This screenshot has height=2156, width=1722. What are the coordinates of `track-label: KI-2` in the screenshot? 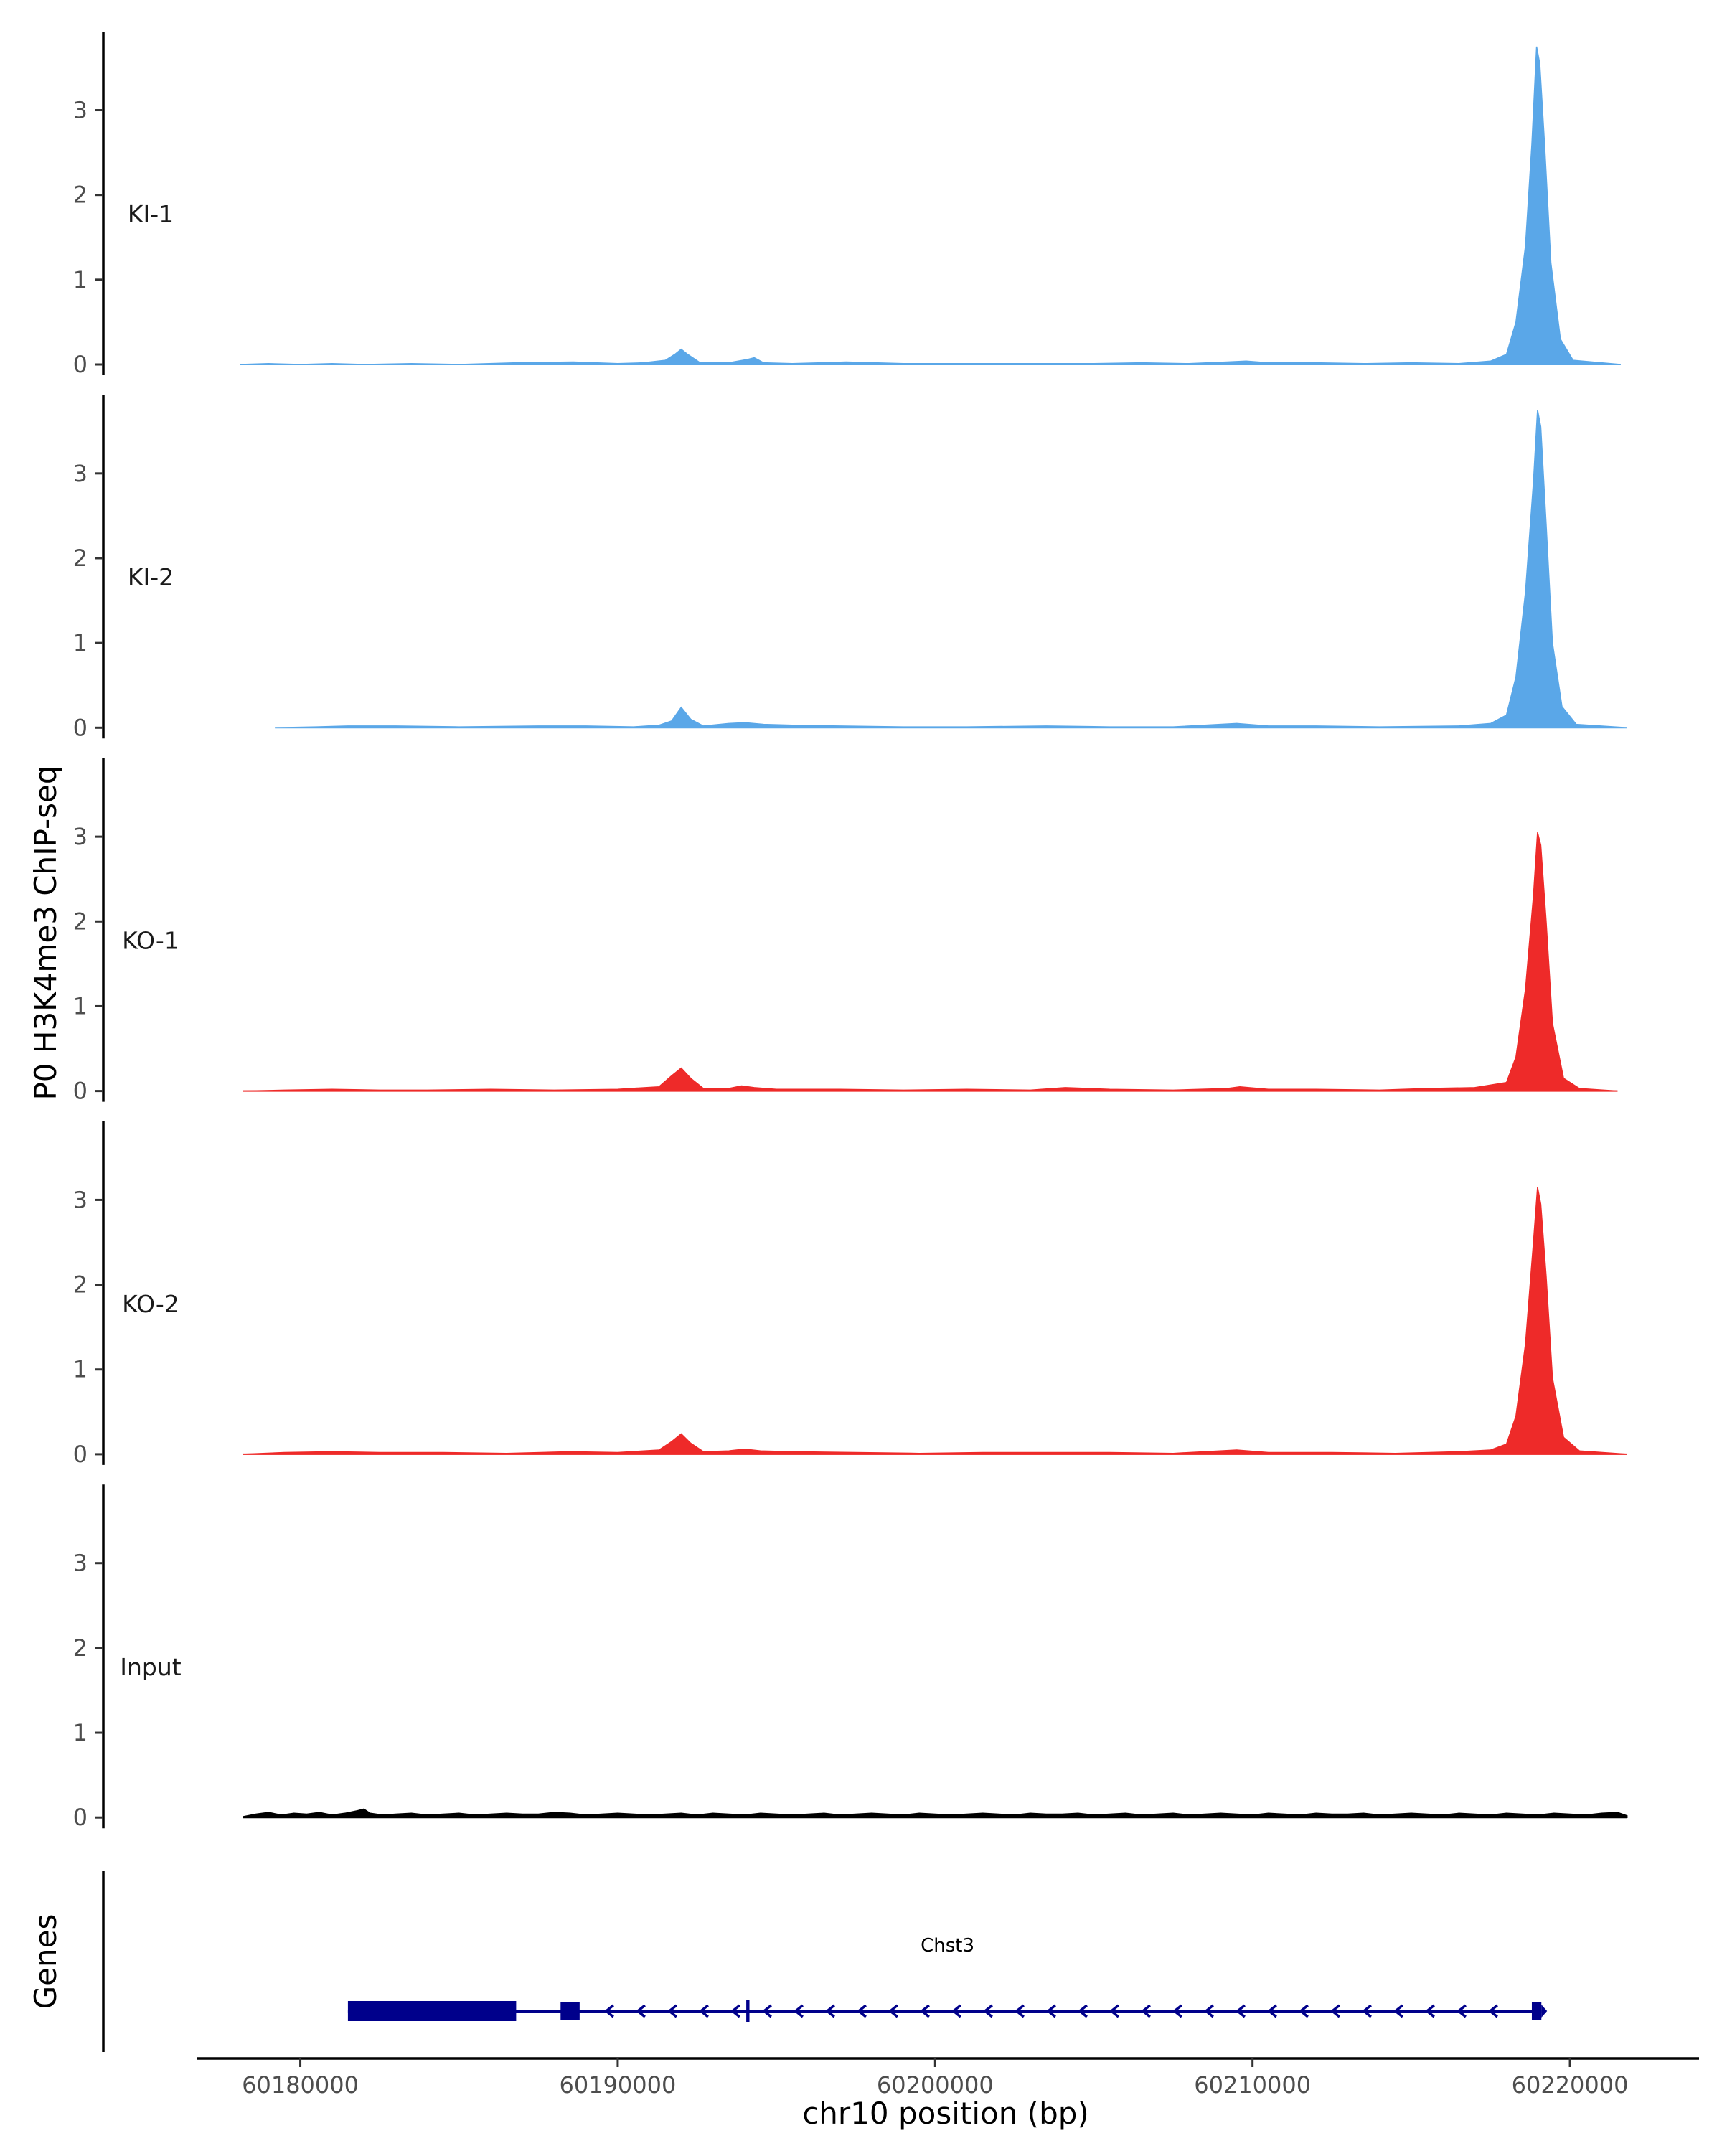 It's located at (151, 577).